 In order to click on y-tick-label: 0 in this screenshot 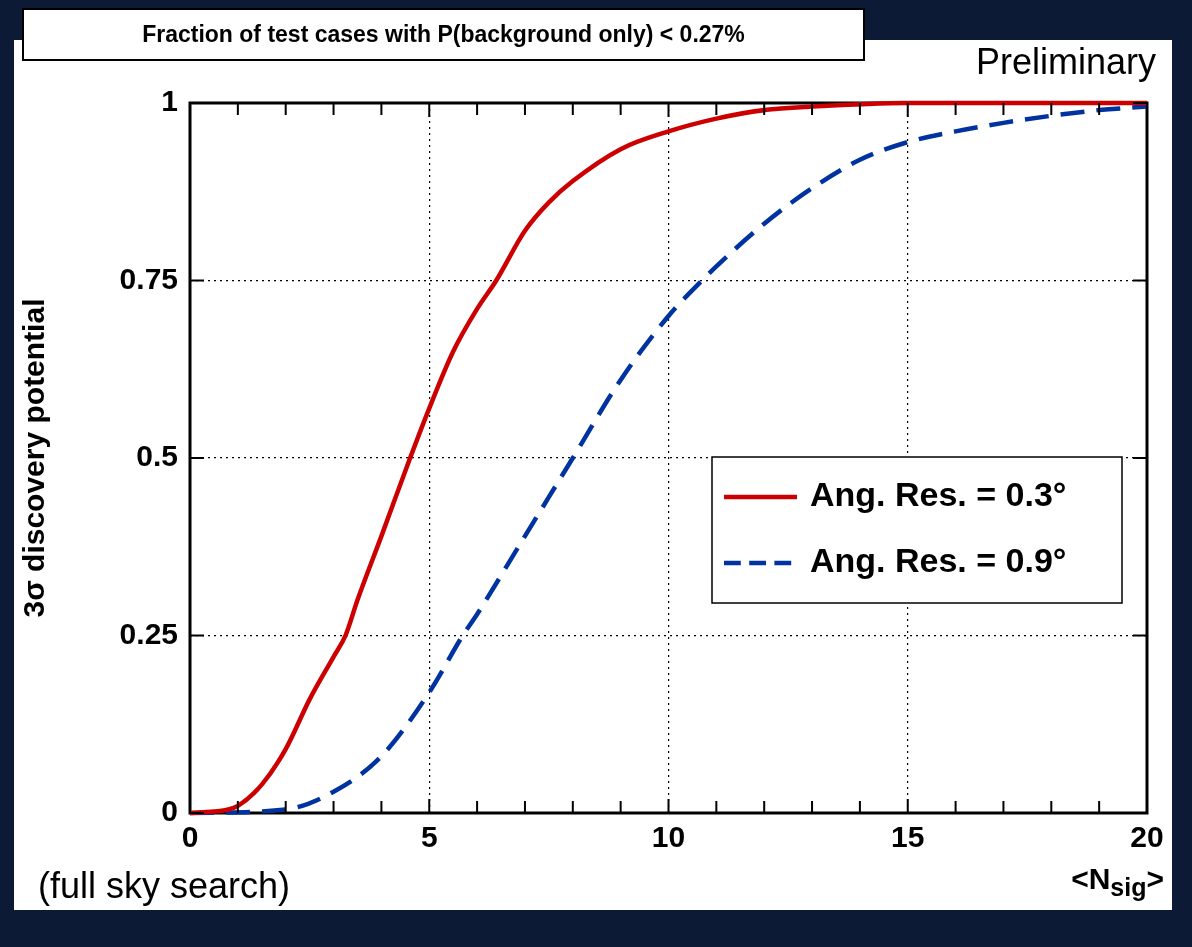, I will do `click(169, 811)`.